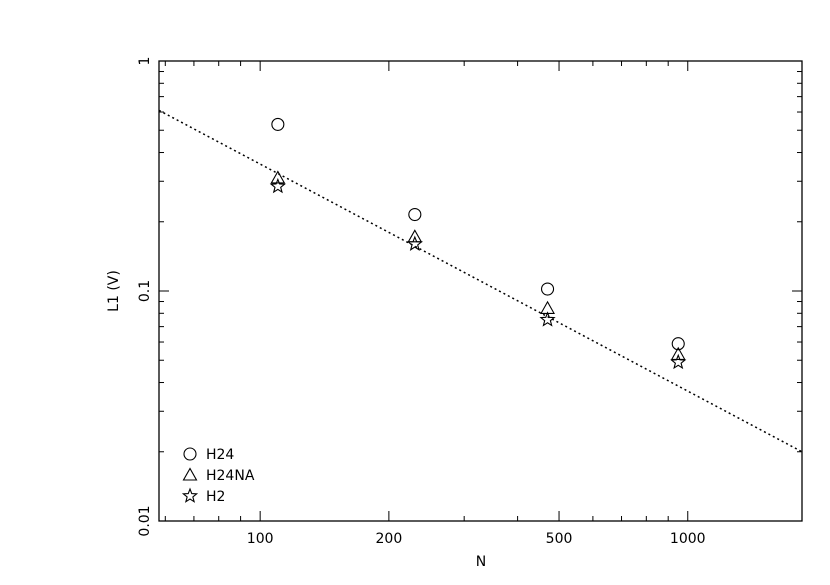 The height and width of the screenshot is (585, 830). Describe the element at coordinates (688, 539) in the screenshot. I see `x-tick-label: 1000` at that location.